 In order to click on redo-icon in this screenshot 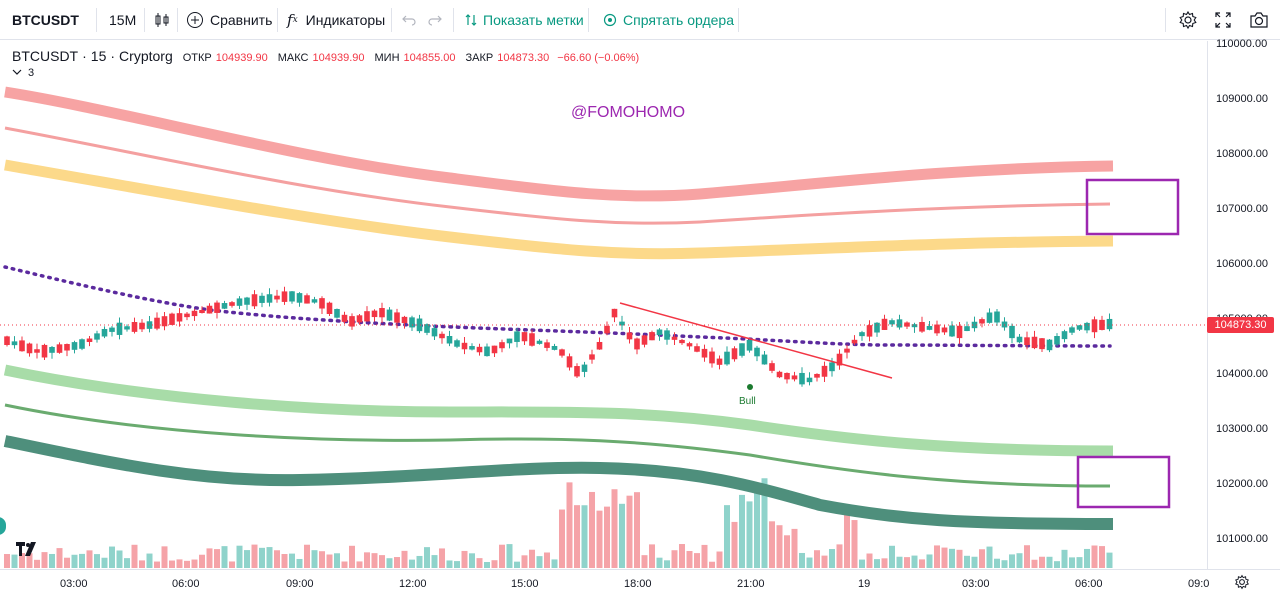, I will do `click(435, 20)`.